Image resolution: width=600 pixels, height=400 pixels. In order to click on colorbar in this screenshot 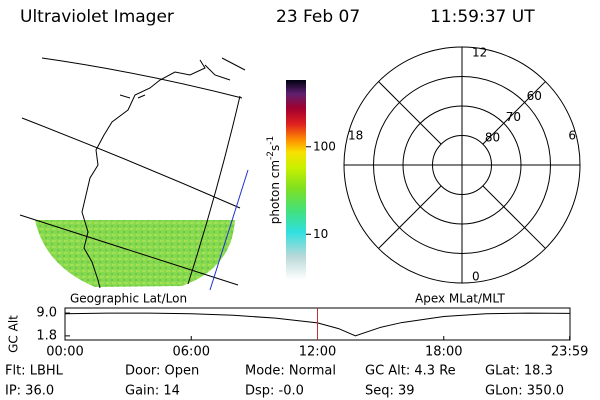, I will do `click(296, 180)`.